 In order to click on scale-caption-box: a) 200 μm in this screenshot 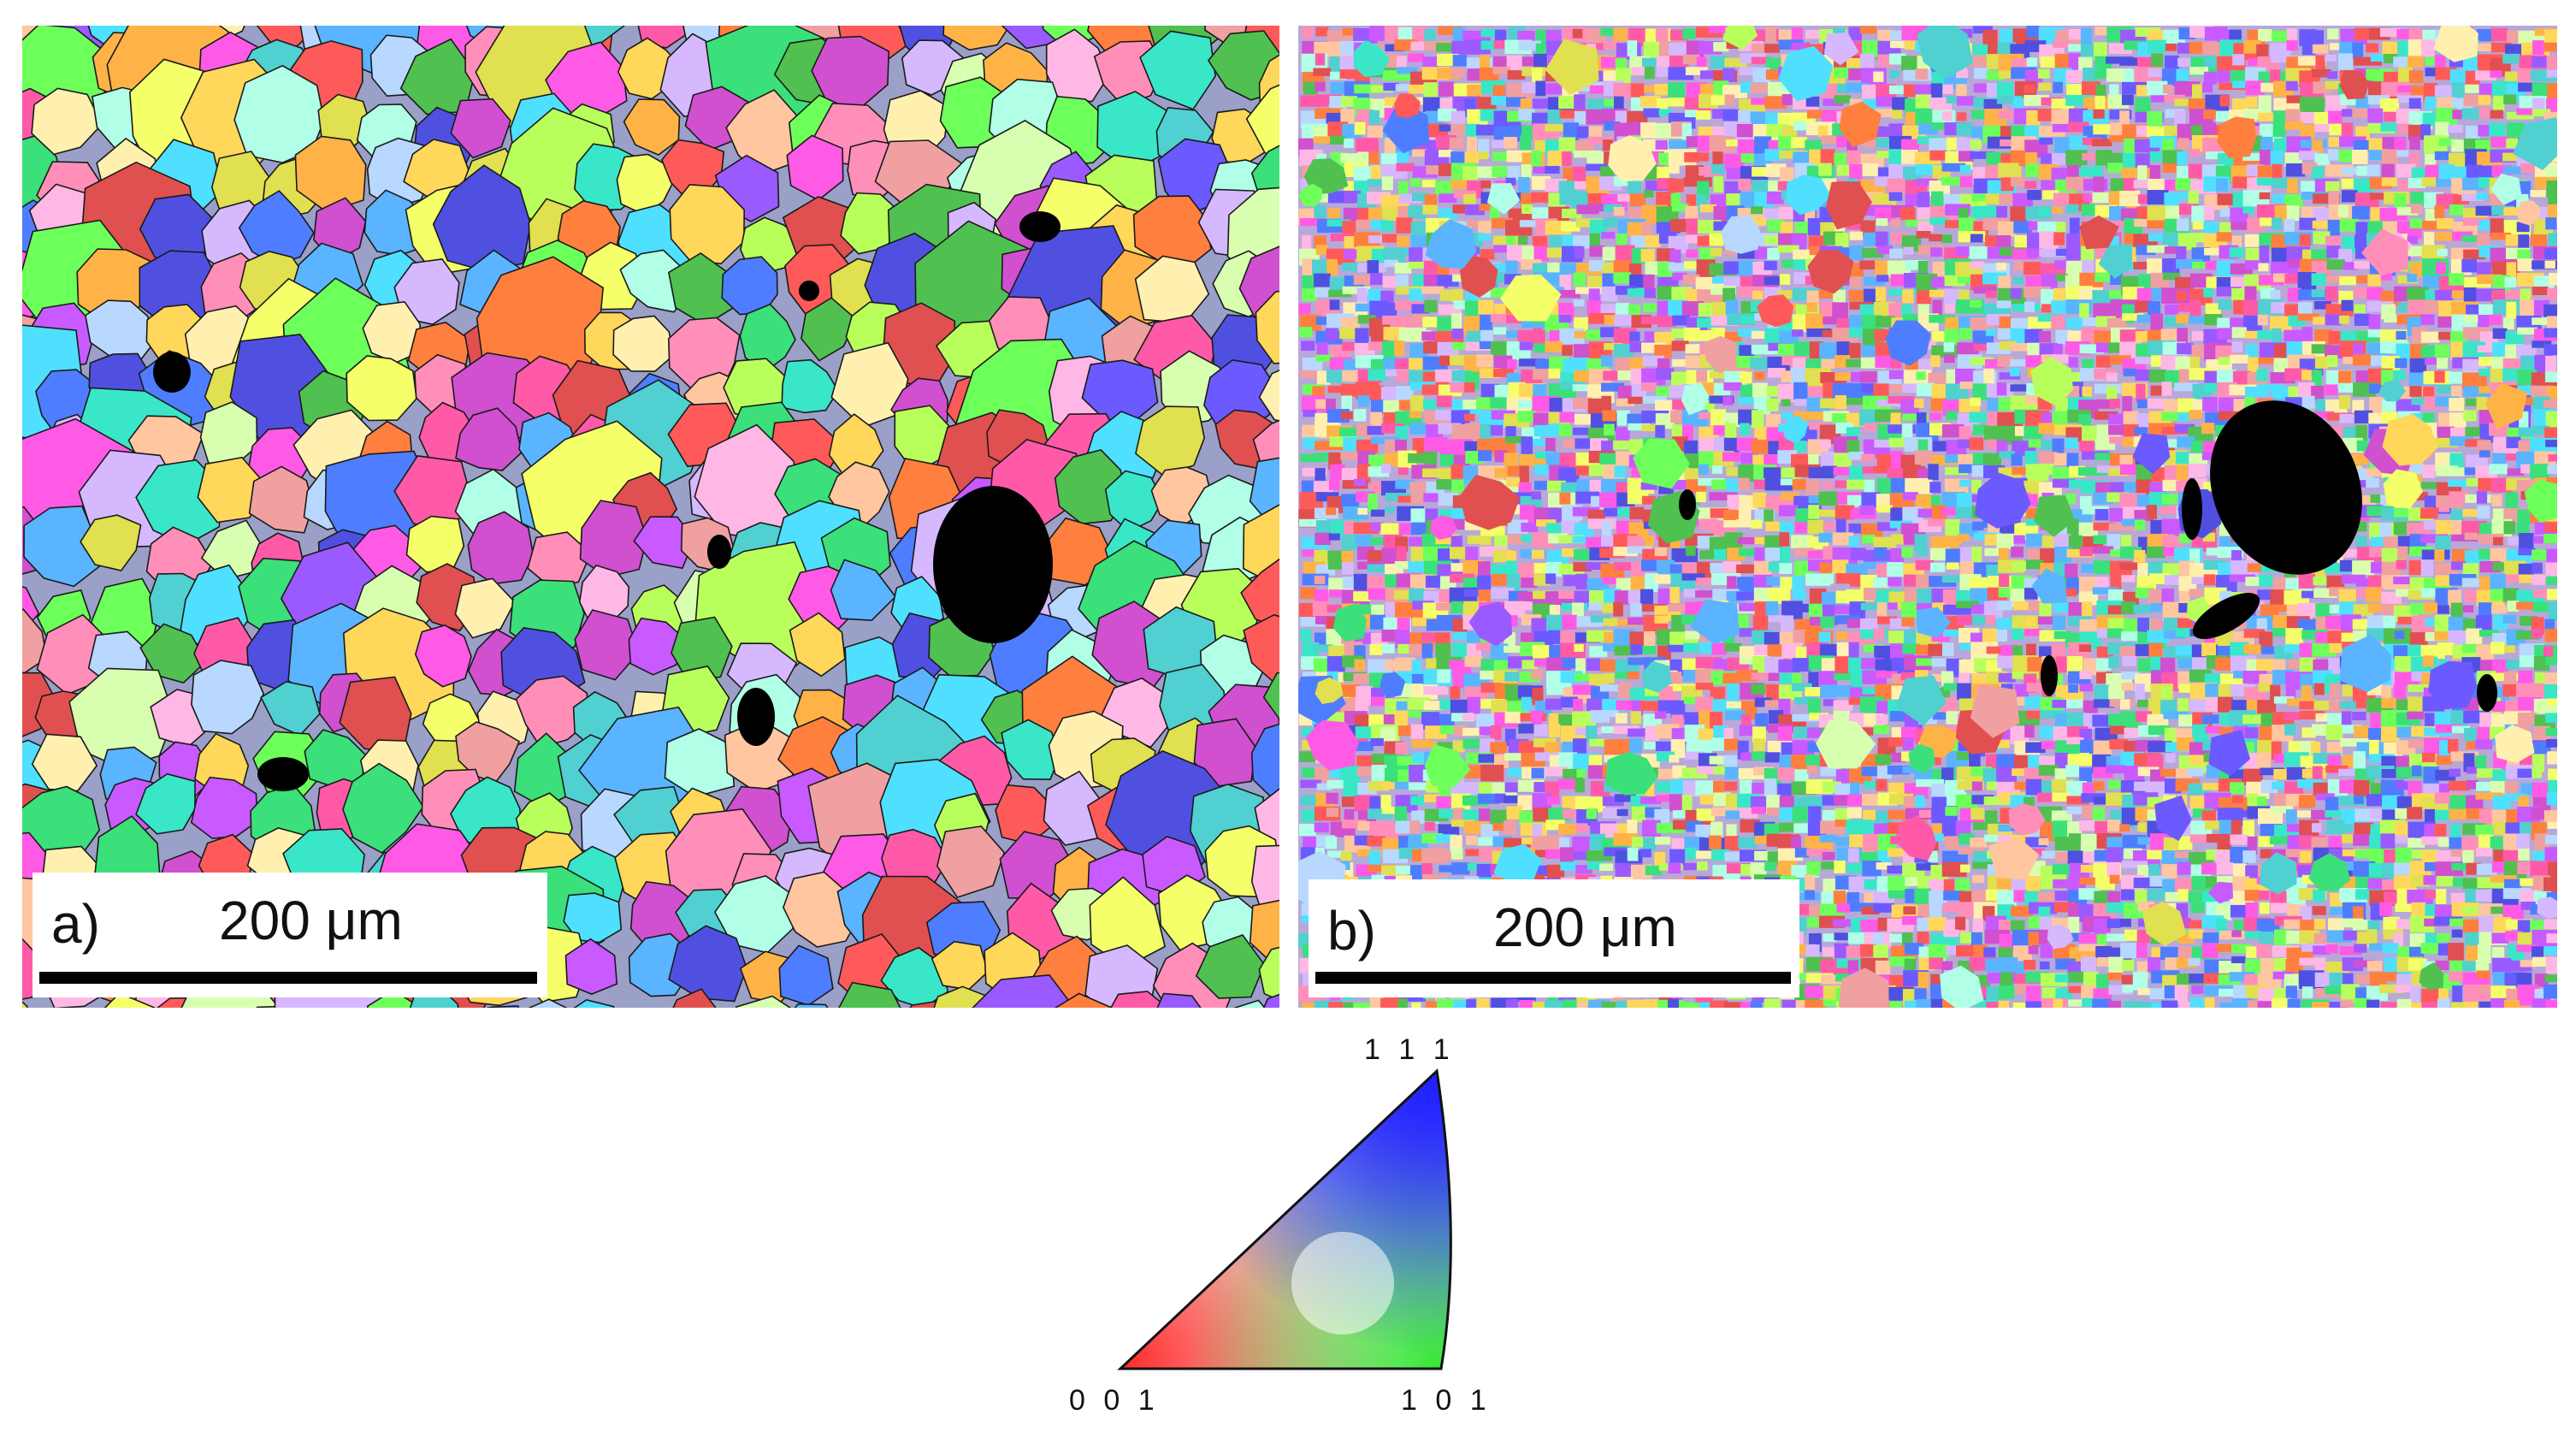, I will do `click(289, 935)`.